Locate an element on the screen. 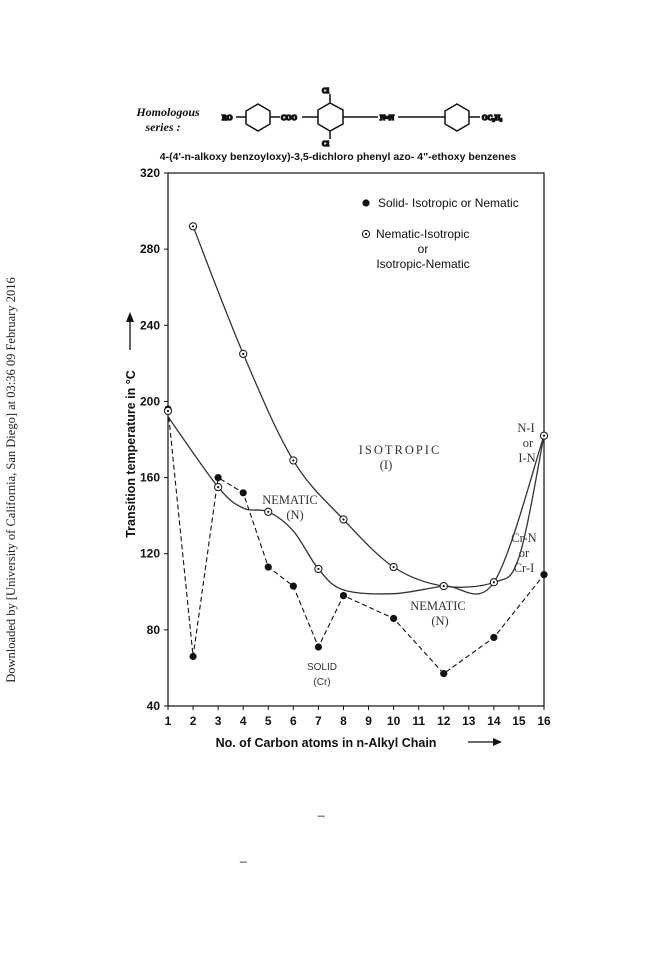 The width and height of the screenshot is (672, 960). x-axis-ticks: 1 2 3 4 5 6 7 8 9 10 11 12 13 14 15 16 is located at coordinates (358, 717).